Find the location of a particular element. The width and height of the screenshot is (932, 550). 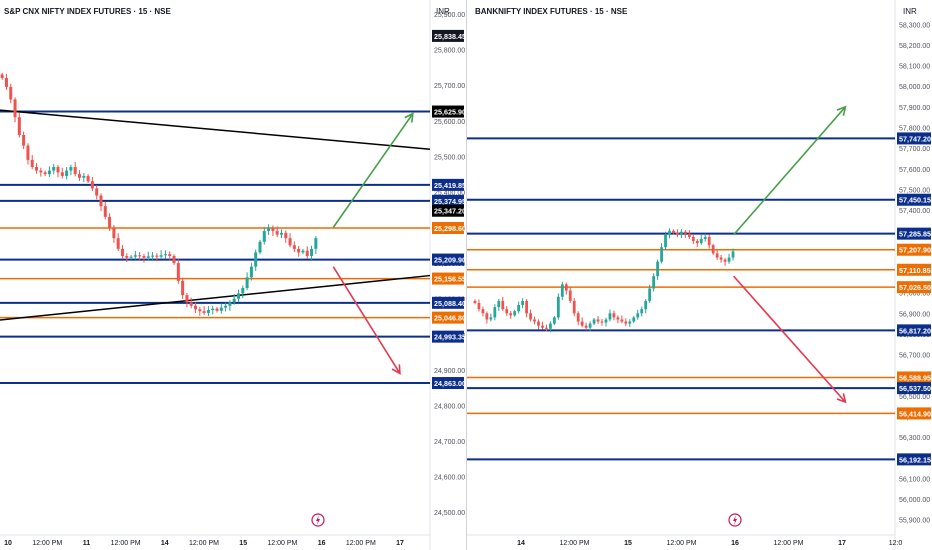

price-tag-label: 24,863.00 is located at coordinates (450, 383).